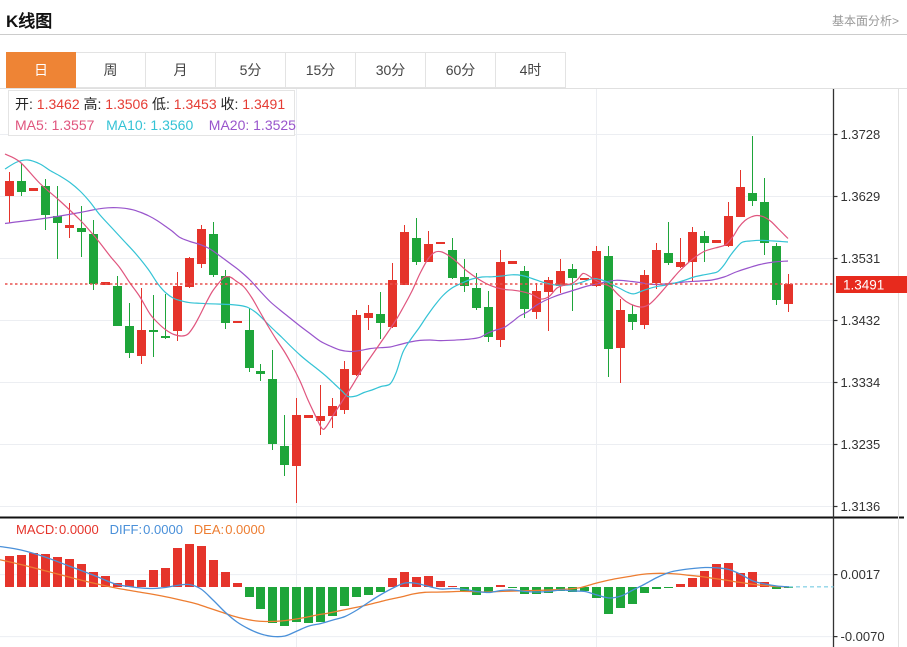 This screenshot has height=647, width=907. Describe the element at coordinates (861, 444) in the screenshot. I see `svg-text: 1.3235` at that location.